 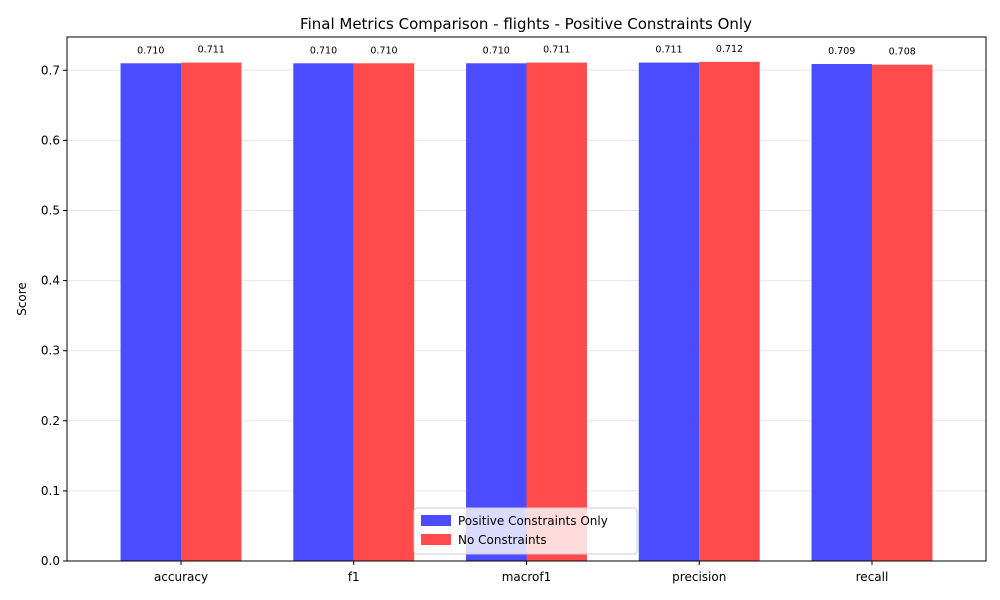 What do you see at coordinates (50, 561) in the screenshot?
I see `y-tick-label: 0.0` at bounding box center [50, 561].